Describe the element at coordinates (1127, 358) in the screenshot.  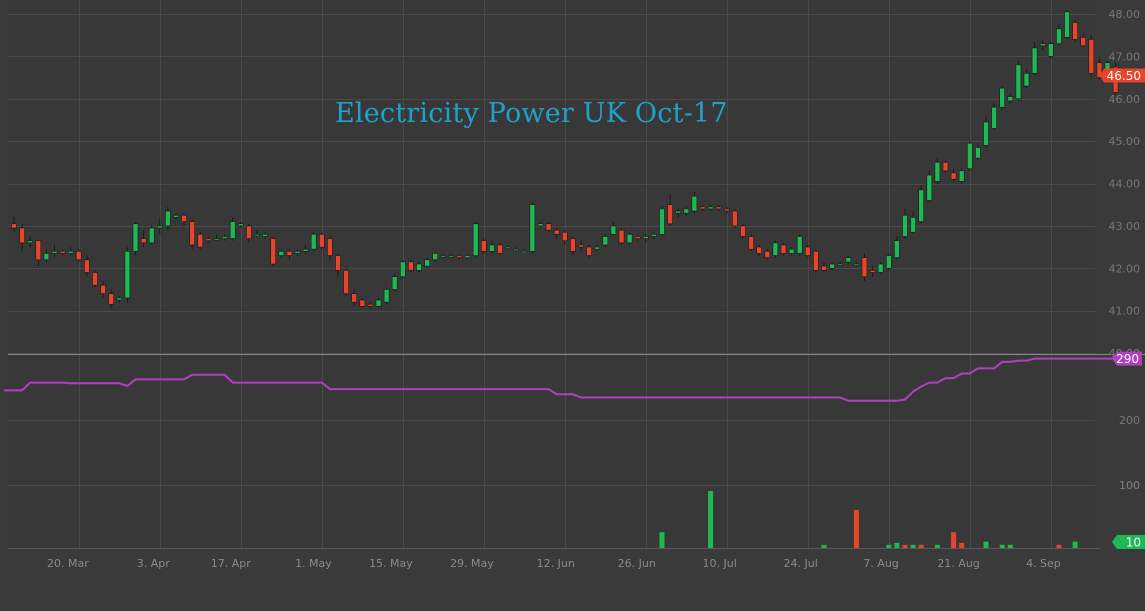
I see `line-last-badge-shape` at that location.